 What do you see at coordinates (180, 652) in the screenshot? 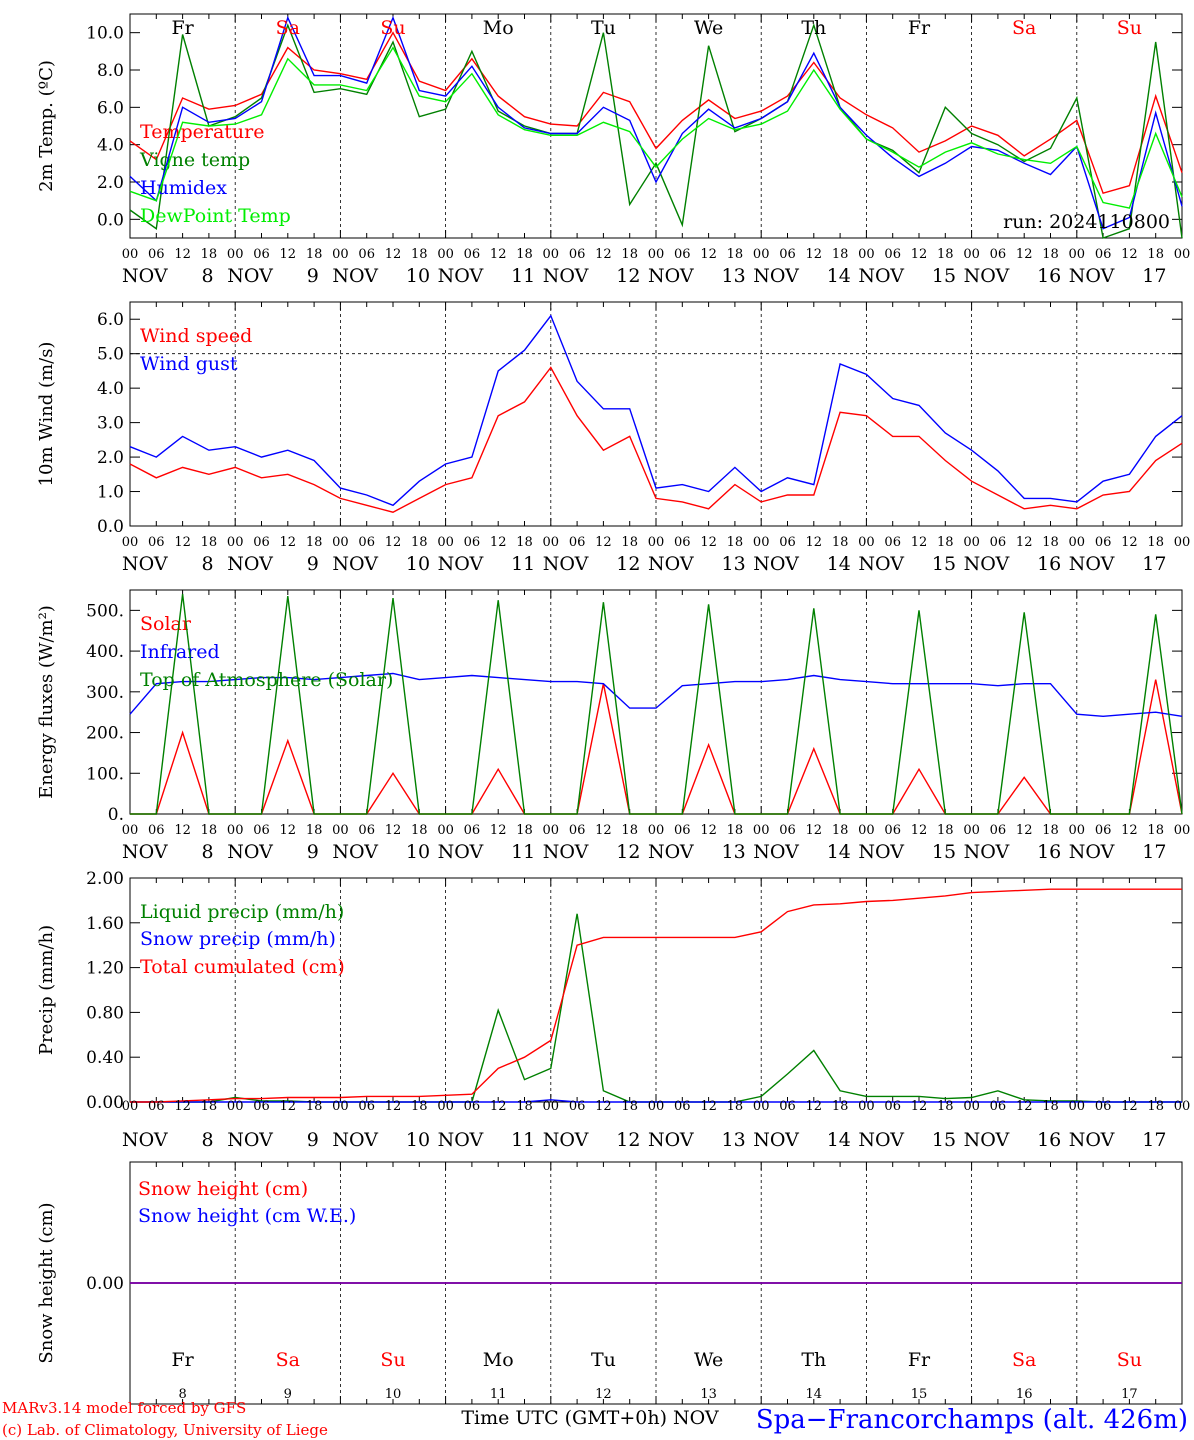
I see `legend-entry: Infrared` at bounding box center [180, 652].